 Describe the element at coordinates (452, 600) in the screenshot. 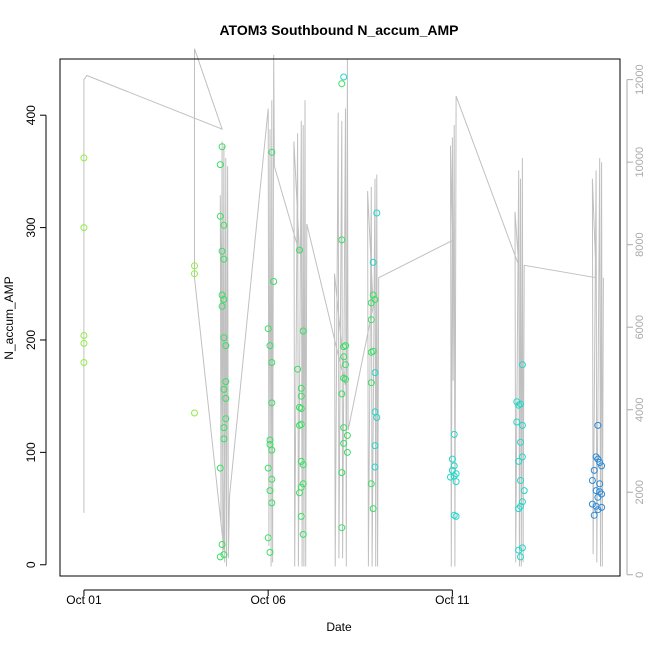

I see `x-tick-label: Oct 11` at that location.